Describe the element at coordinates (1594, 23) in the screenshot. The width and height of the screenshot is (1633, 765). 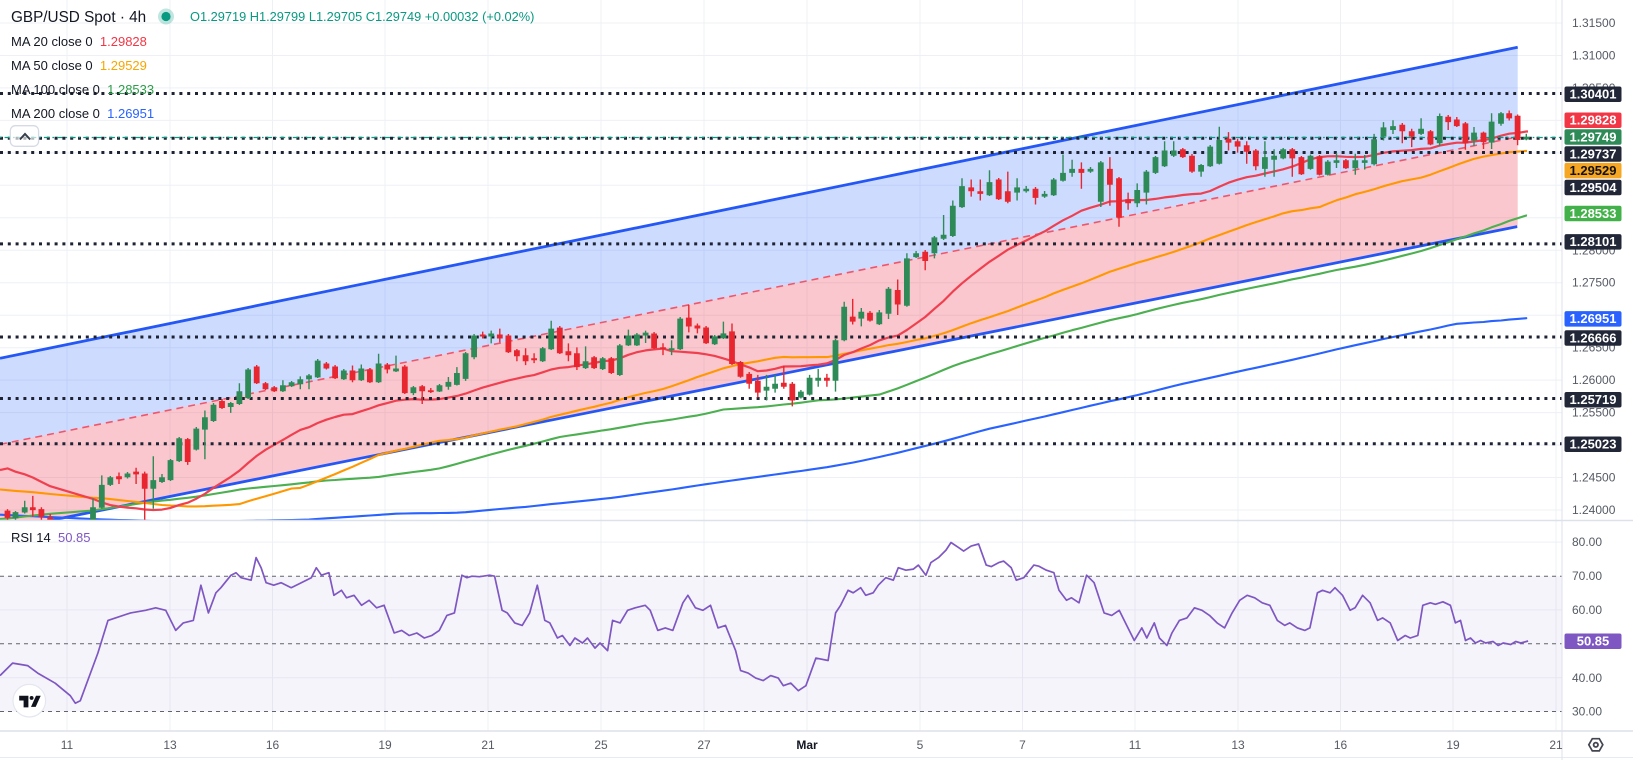
I see `svg-text: 1.31500` at that location.